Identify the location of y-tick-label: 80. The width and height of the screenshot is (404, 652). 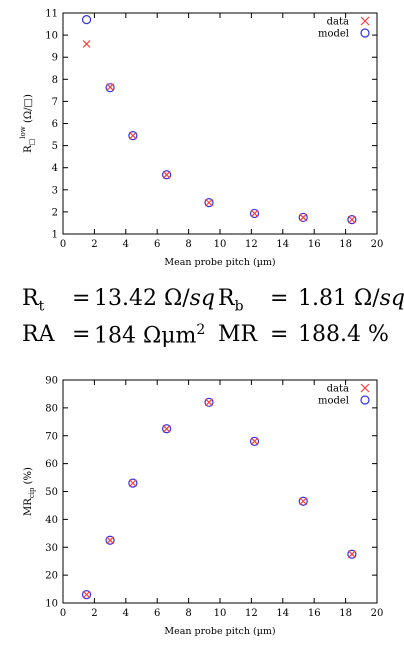
(51, 408).